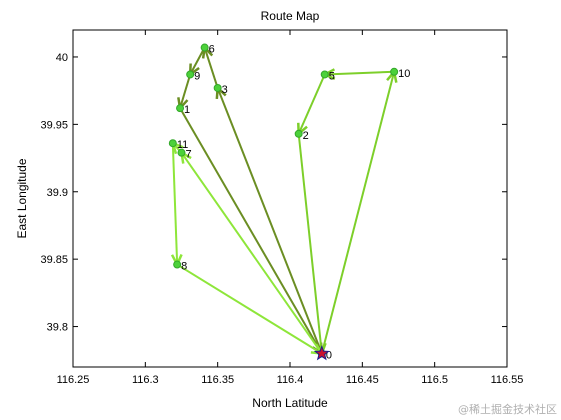 This screenshot has height=420, width=561. I want to click on point-label: 11, so click(182, 145).